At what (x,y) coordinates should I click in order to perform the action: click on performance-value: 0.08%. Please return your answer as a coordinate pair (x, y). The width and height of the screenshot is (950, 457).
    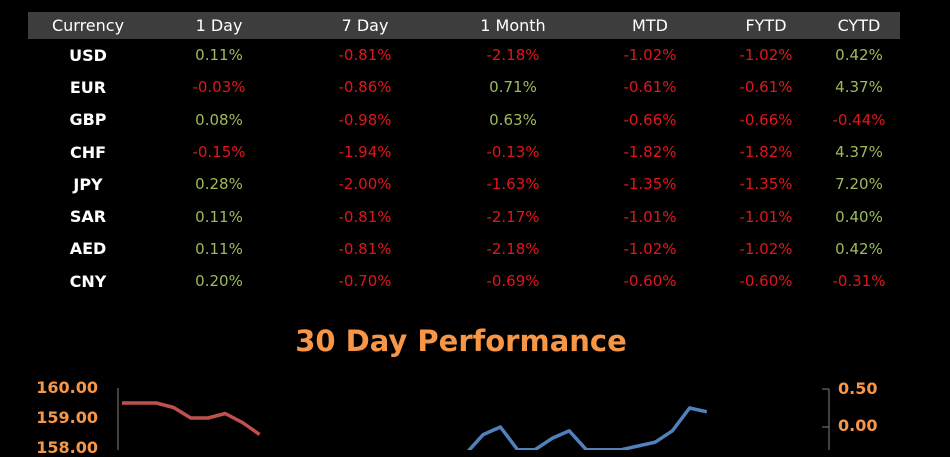
    Looking at the image, I should click on (219, 119).